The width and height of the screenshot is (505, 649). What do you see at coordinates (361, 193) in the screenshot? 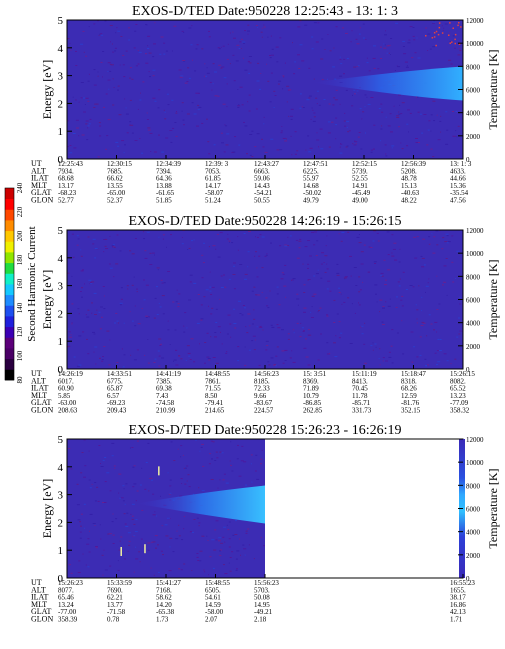
I see `table-cell: -45.49` at bounding box center [361, 193].